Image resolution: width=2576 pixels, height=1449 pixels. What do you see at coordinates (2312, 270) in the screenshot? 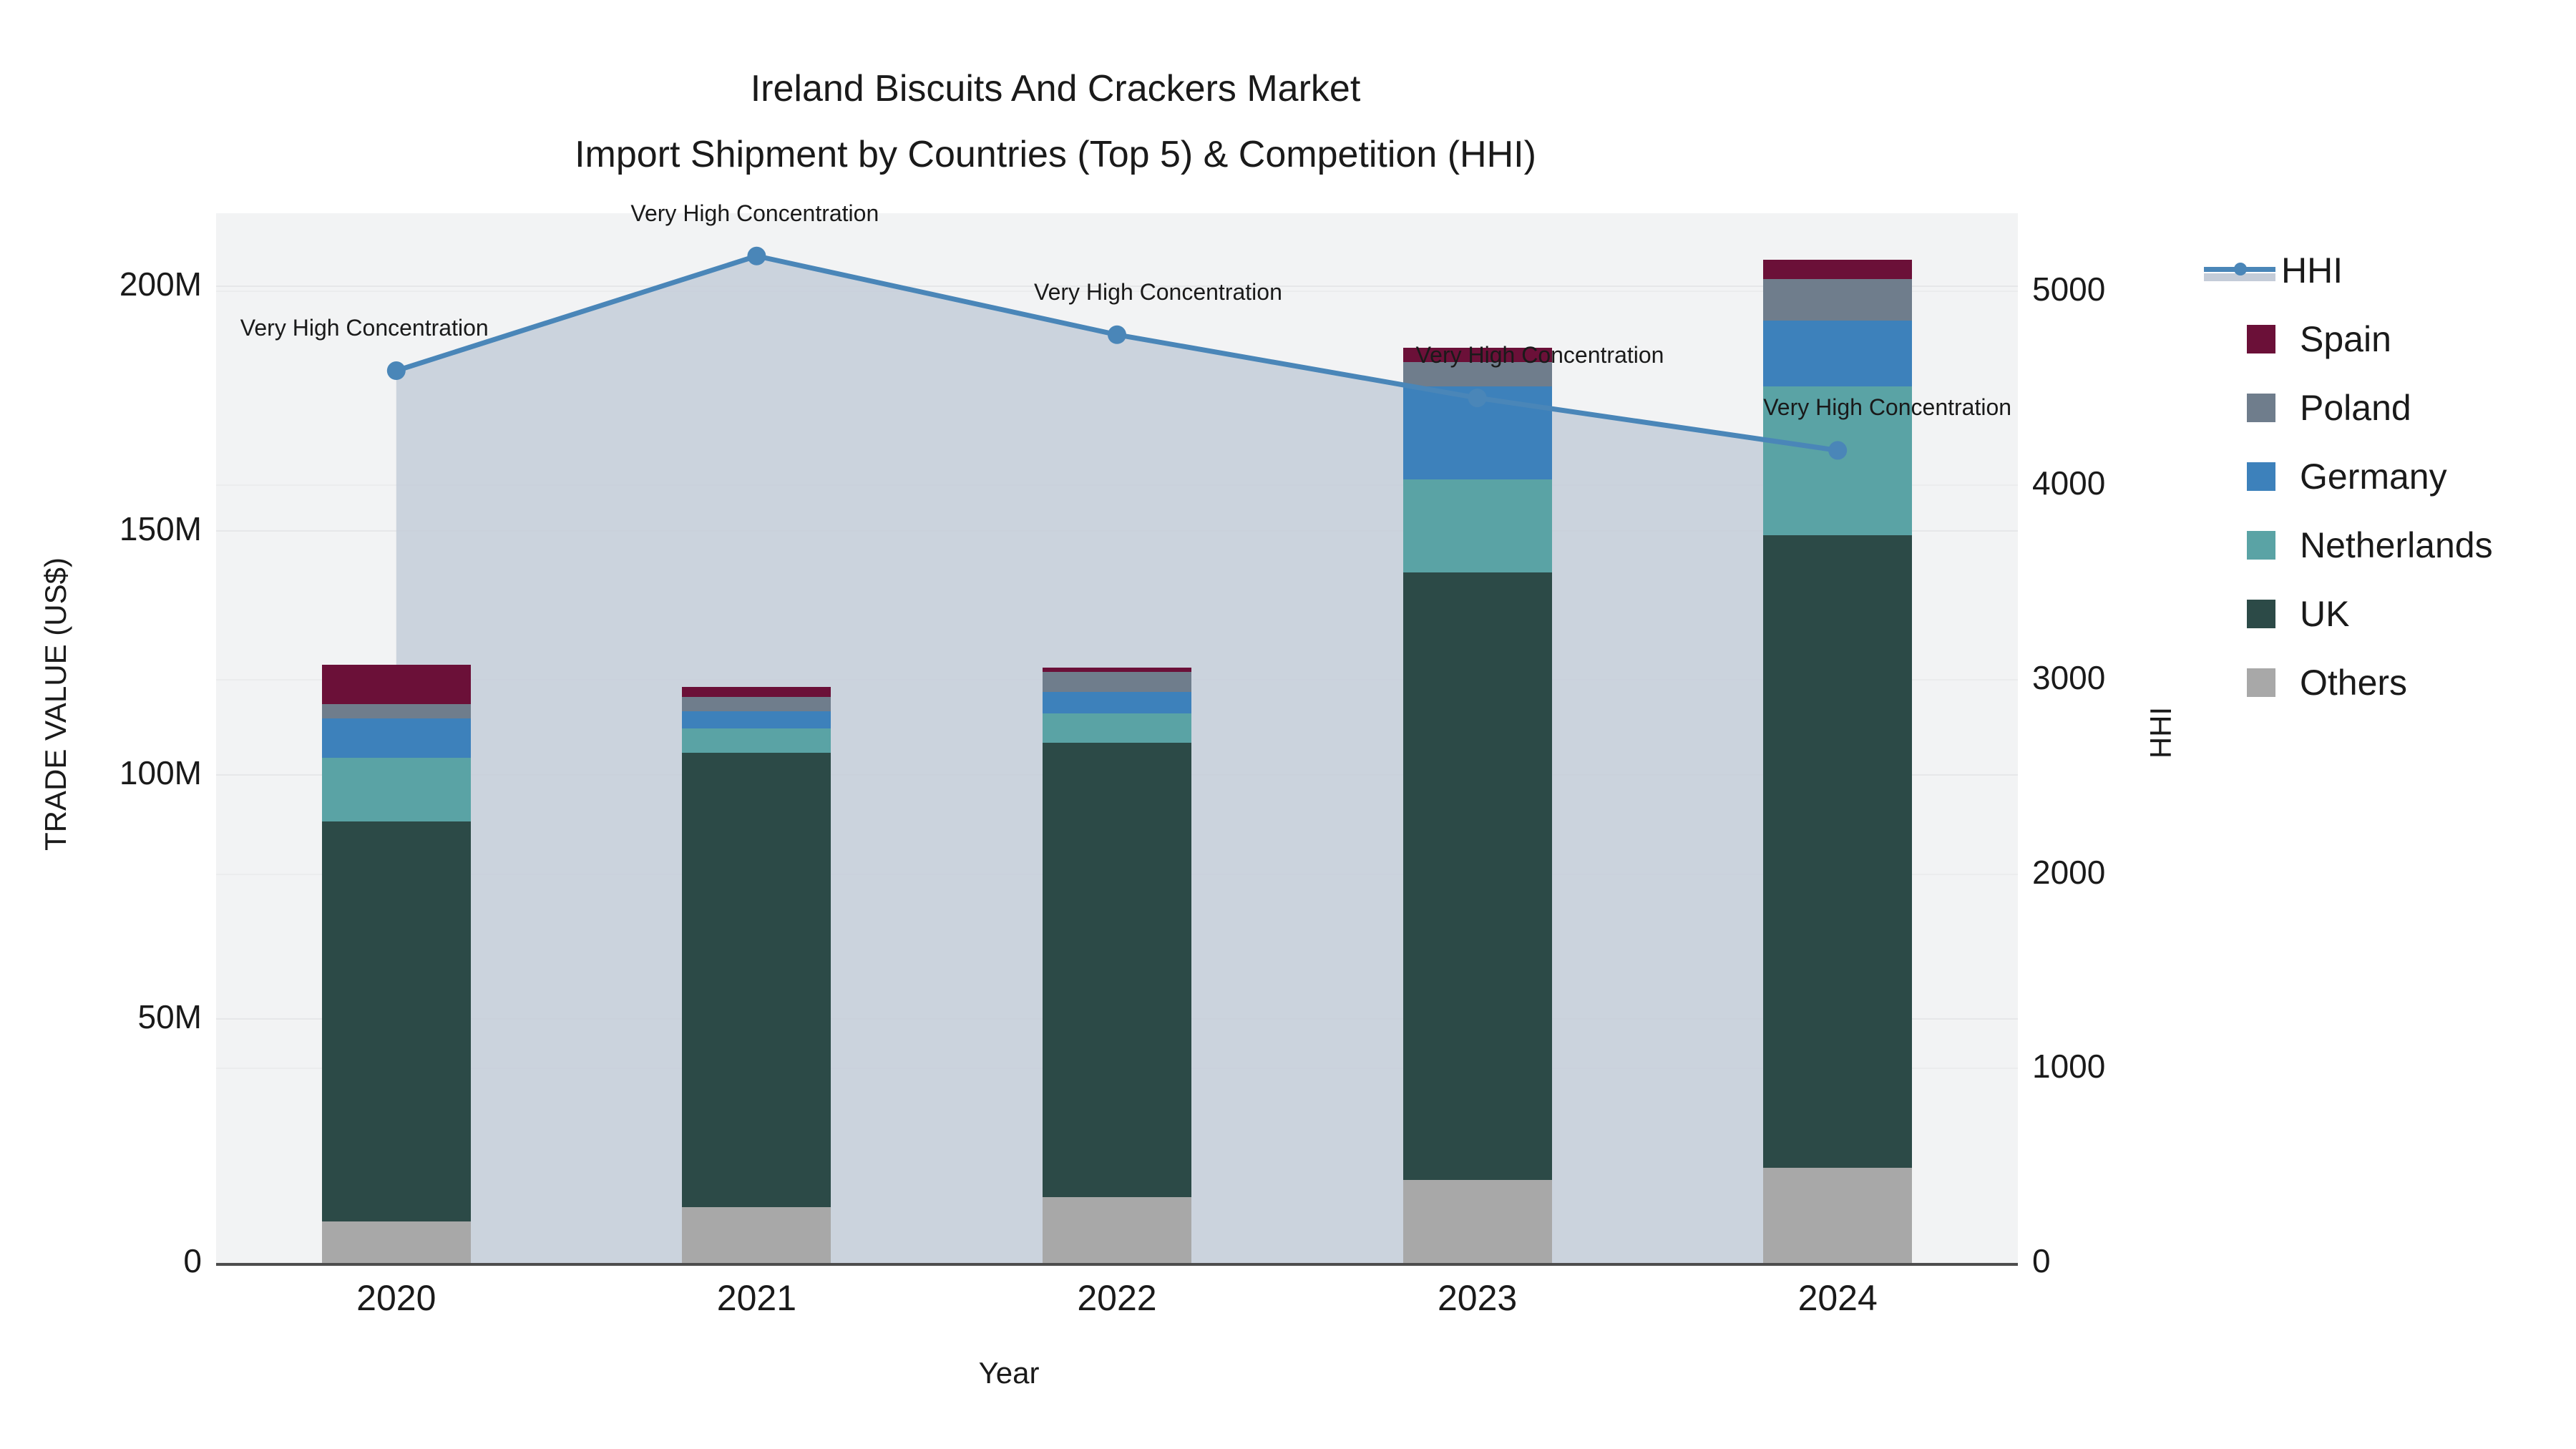
I see `legend-label: HHI` at bounding box center [2312, 270].